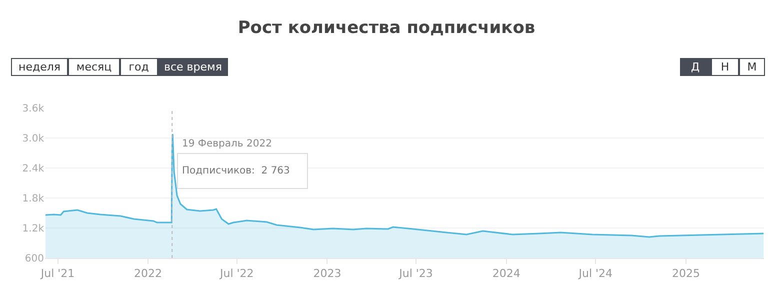  What do you see at coordinates (227, 144) in the screenshot?
I see `annotation: 19 Февраль 2022` at bounding box center [227, 144].